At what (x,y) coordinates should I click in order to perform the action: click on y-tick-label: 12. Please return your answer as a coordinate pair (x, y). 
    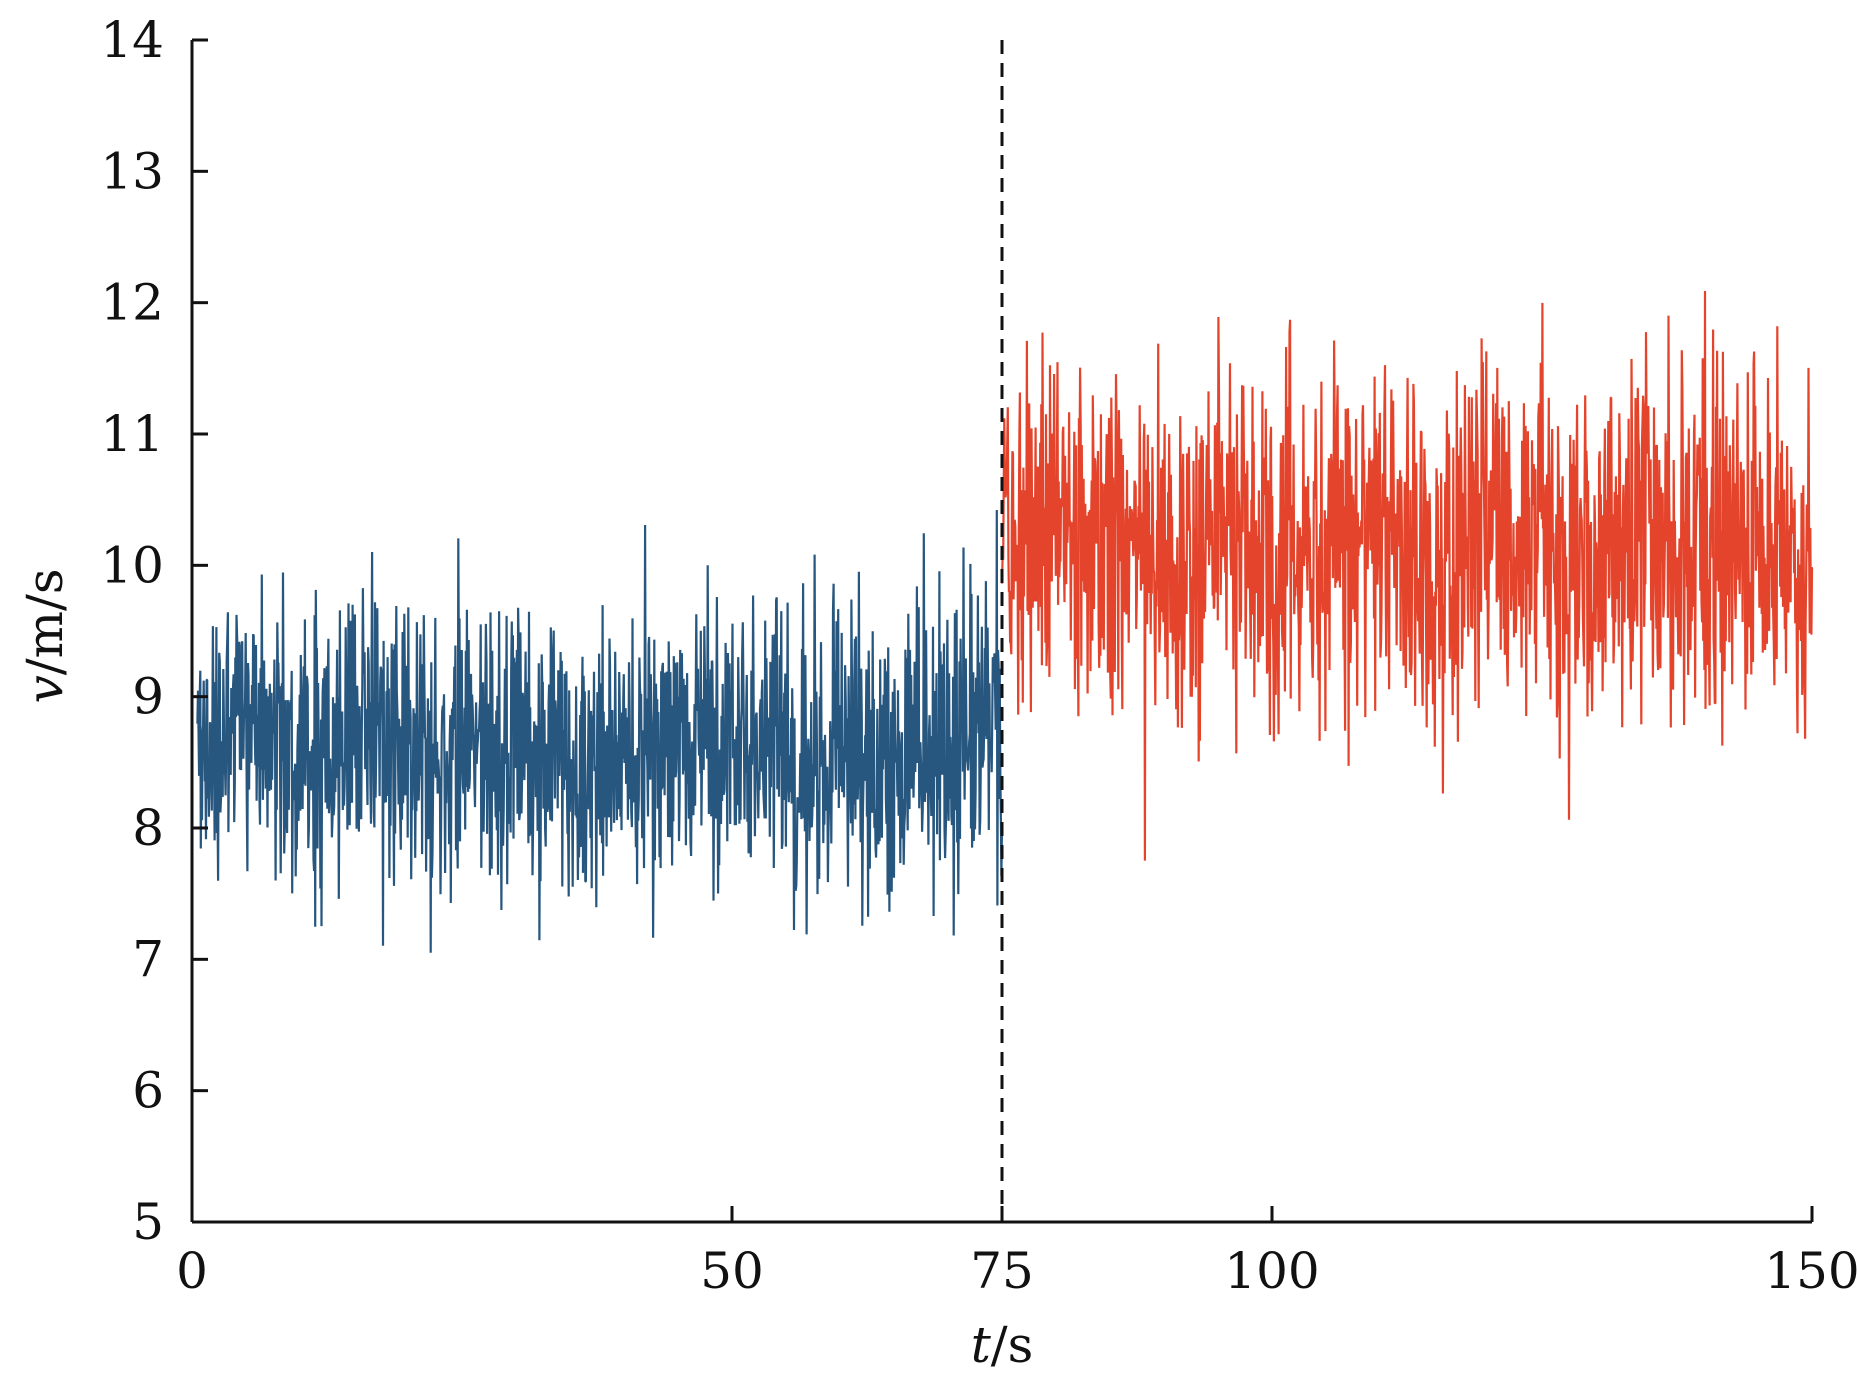
    Looking at the image, I should click on (132, 303).